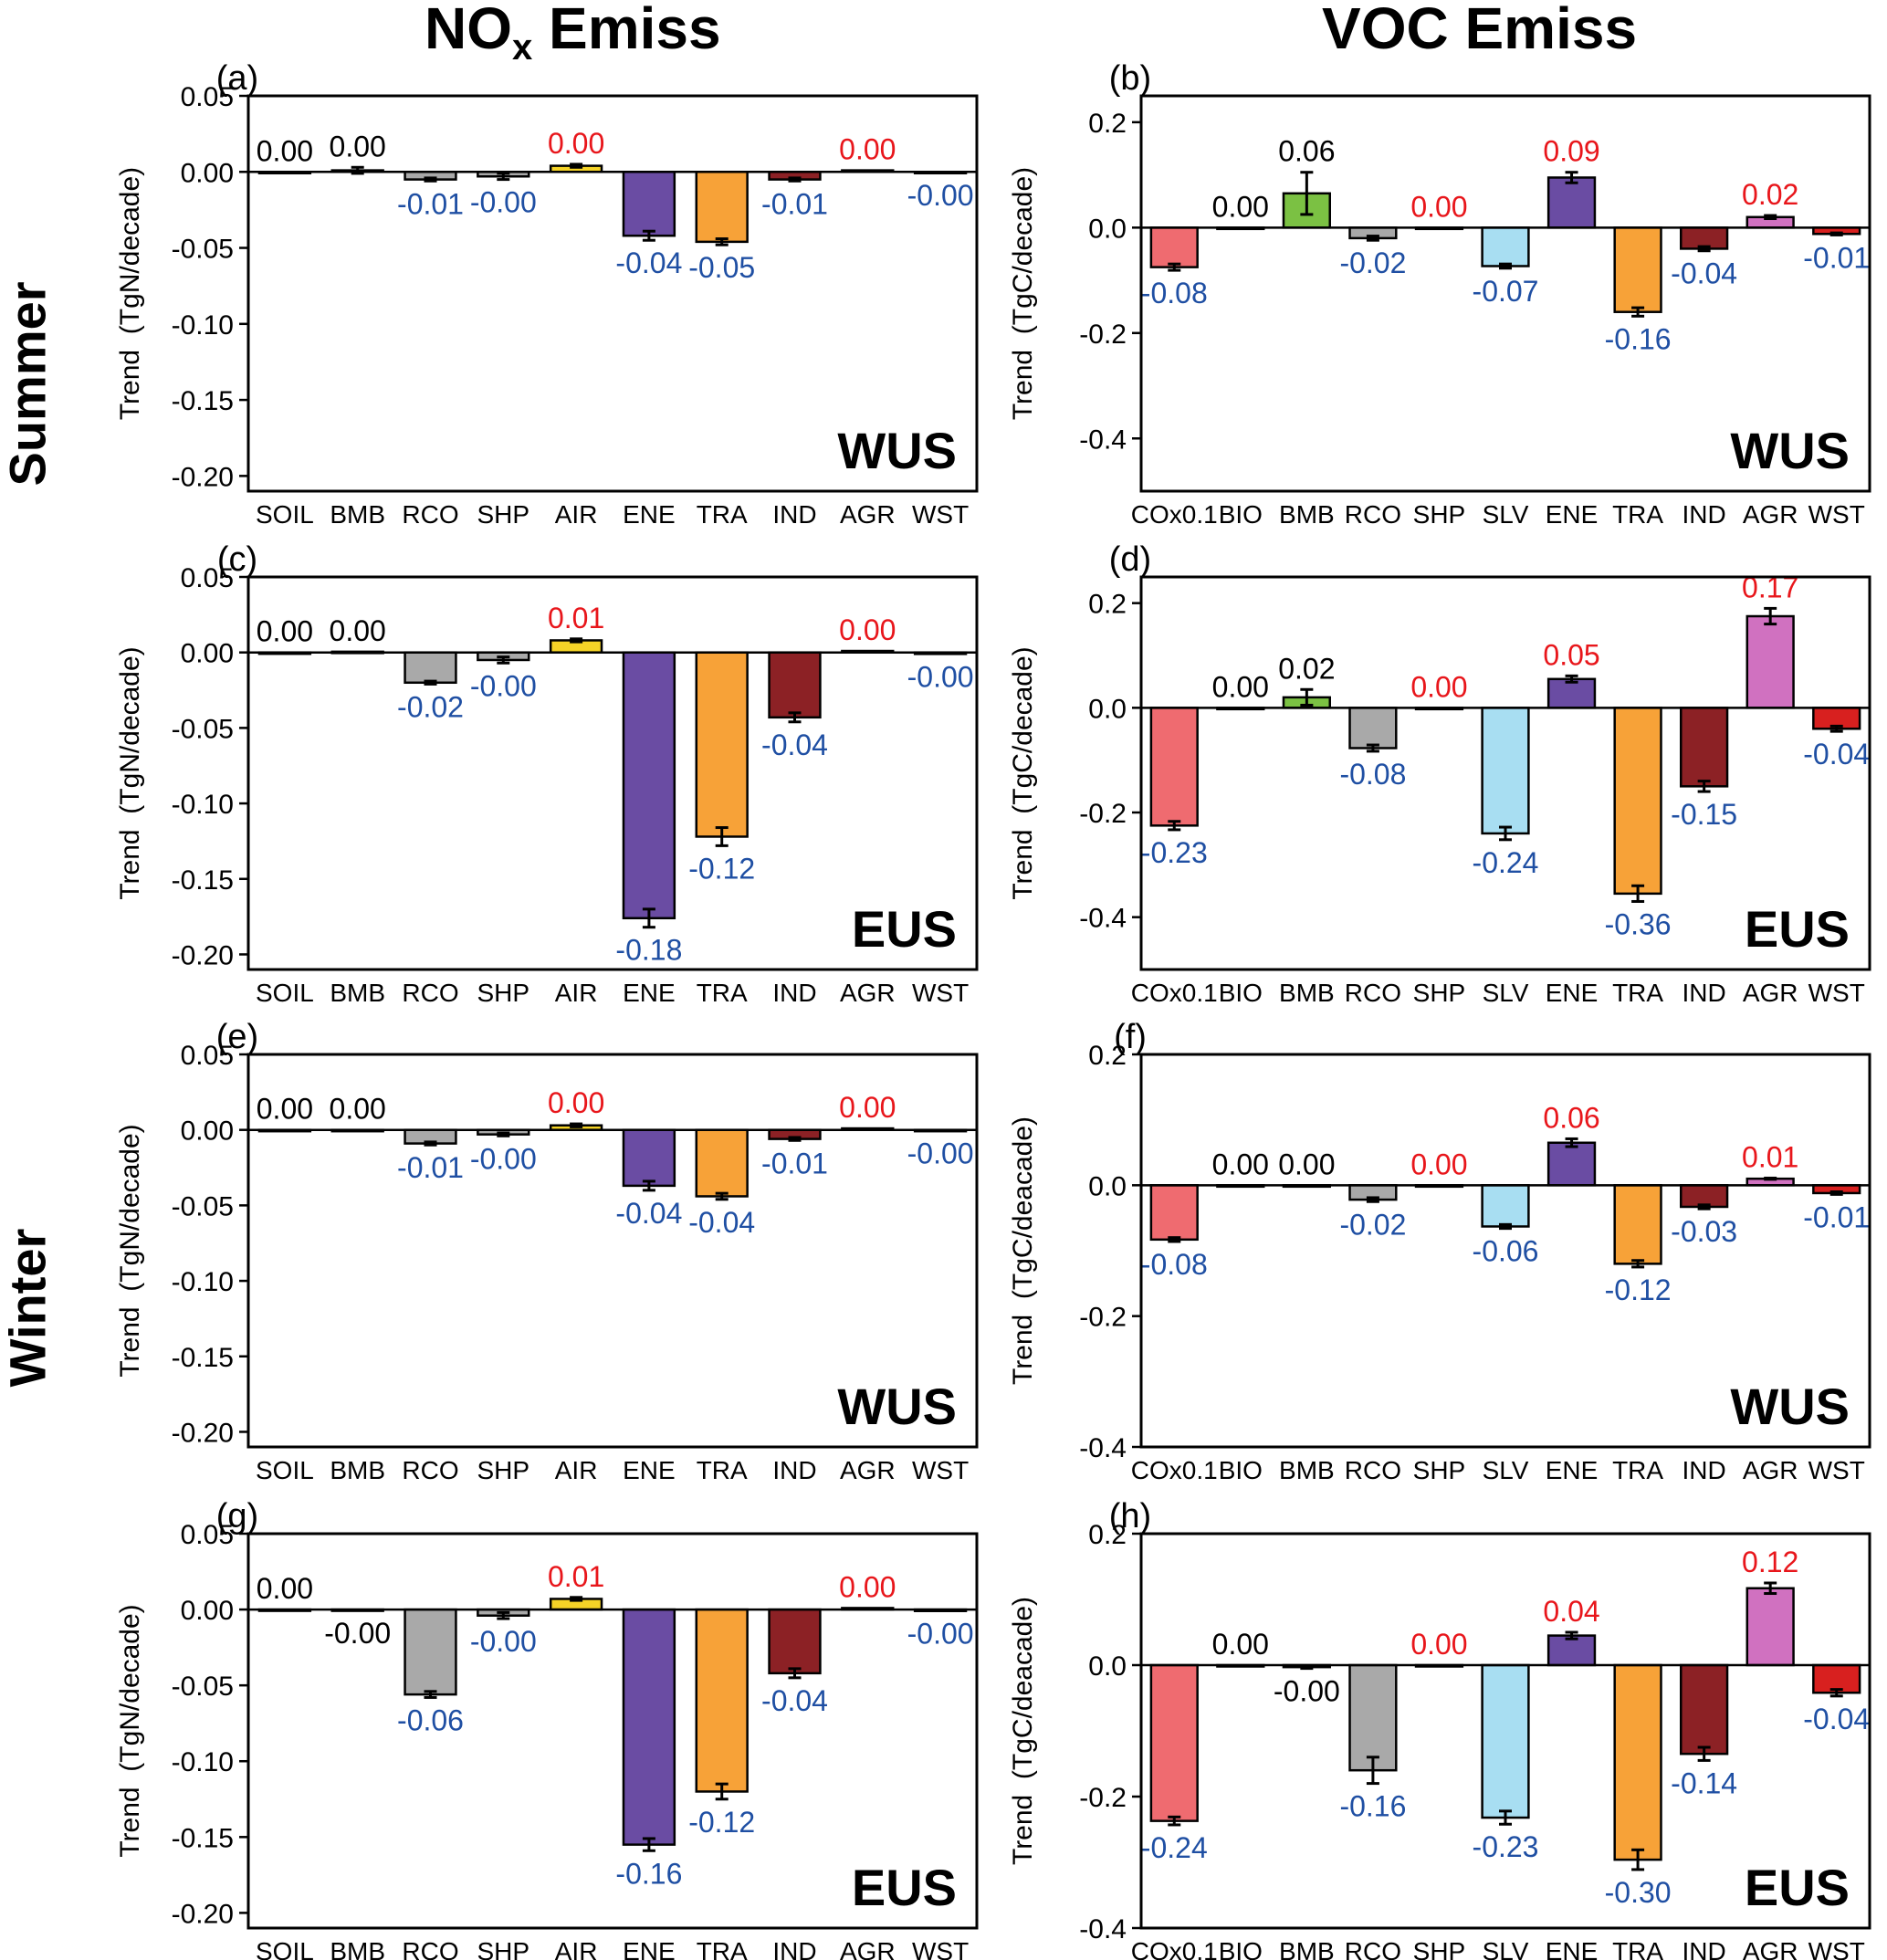 The width and height of the screenshot is (1887, 1960). What do you see at coordinates (722, 207) in the screenshot?
I see `panel-a-bar-tra` at bounding box center [722, 207].